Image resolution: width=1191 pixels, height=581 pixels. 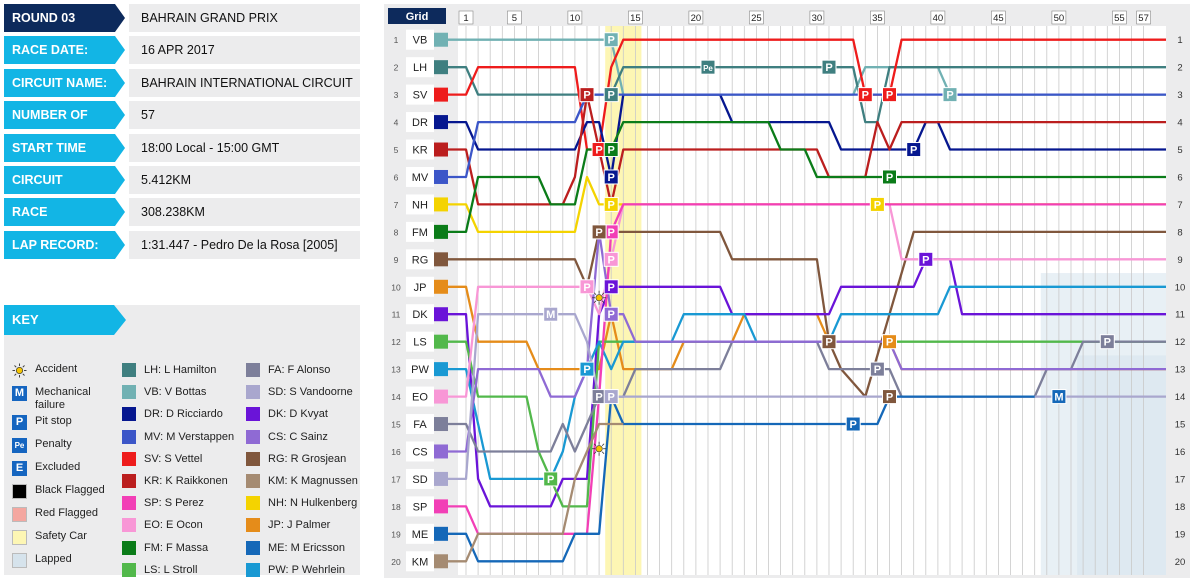 I want to click on key-label: PW: P Wehrlein, so click(x=307, y=569).